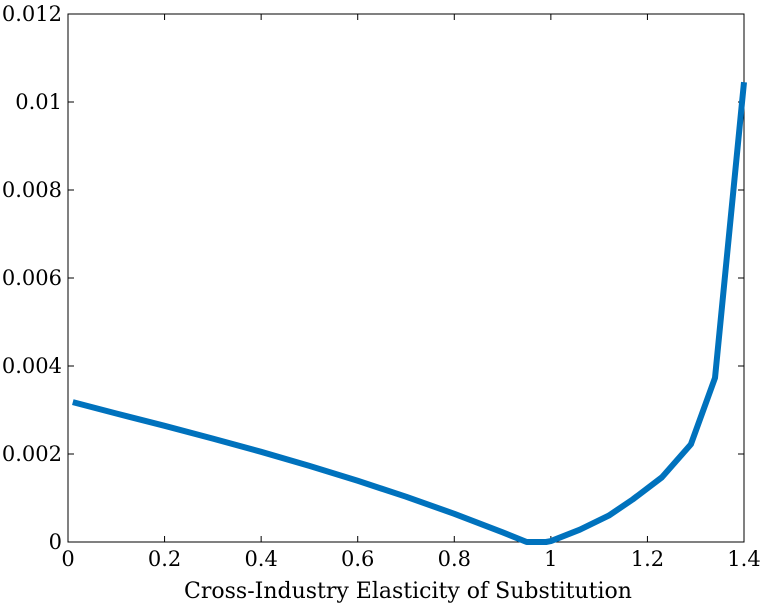  Describe the element at coordinates (454, 559) in the screenshot. I see `x-tick-label: 0.8` at that location.